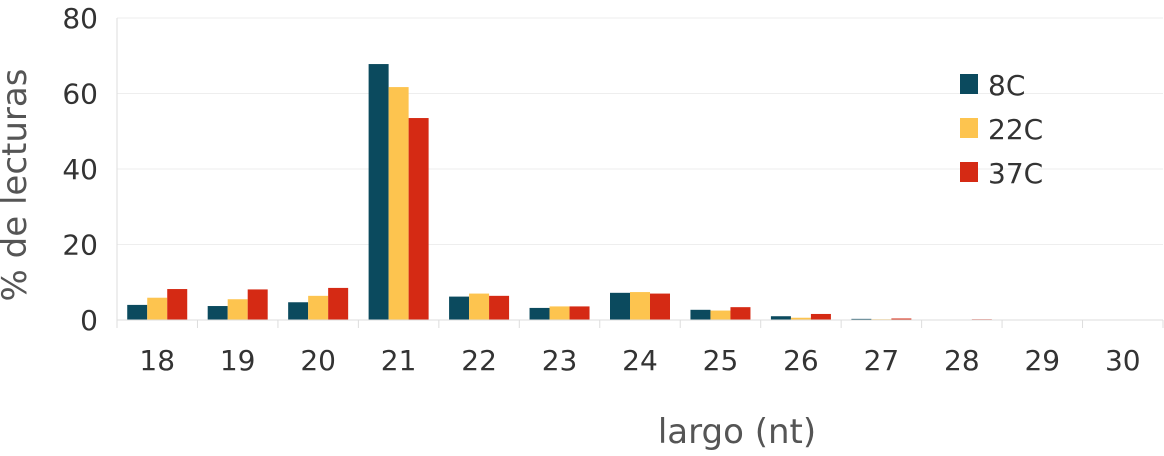  I want to click on x-tick-label: 30, so click(1123, 360).